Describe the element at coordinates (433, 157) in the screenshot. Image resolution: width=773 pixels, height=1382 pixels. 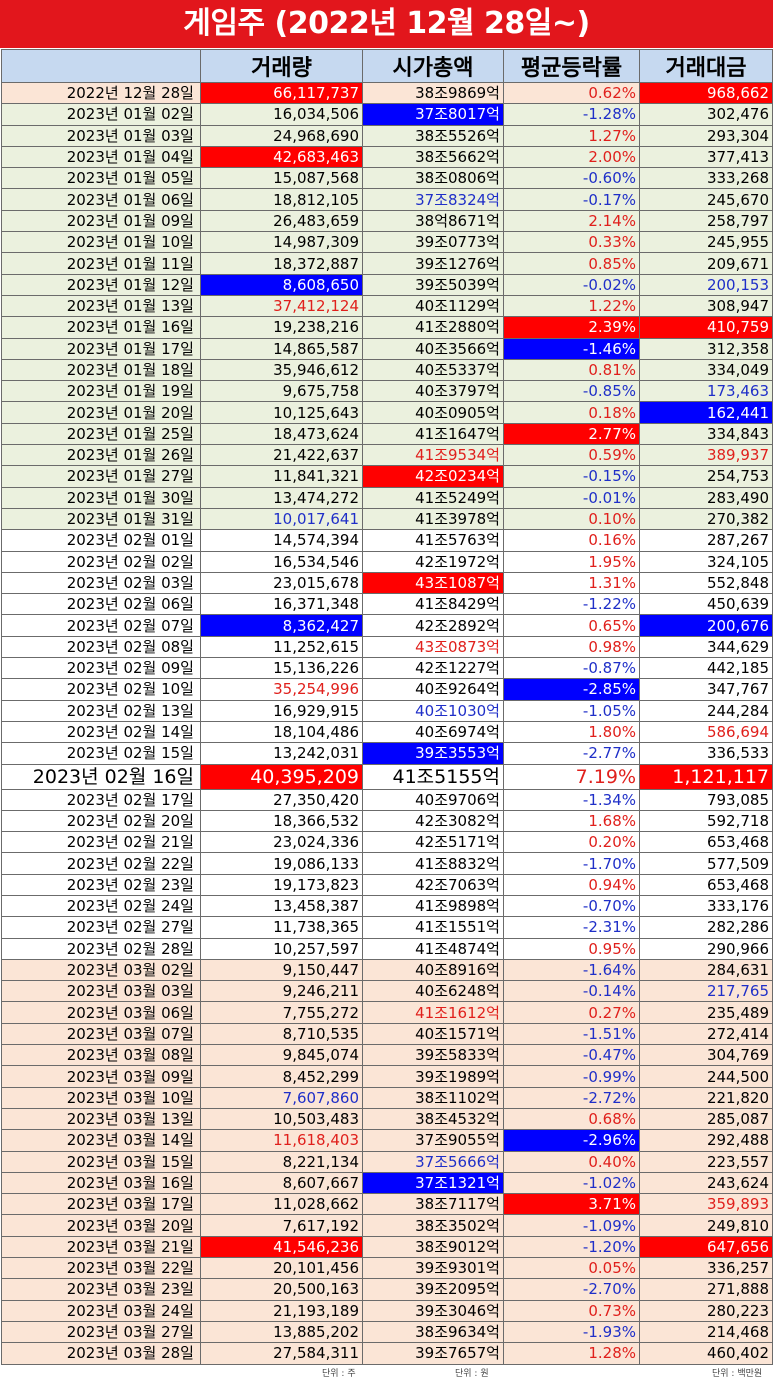
I see `market-cap-cell: 38조5662억` at that location.